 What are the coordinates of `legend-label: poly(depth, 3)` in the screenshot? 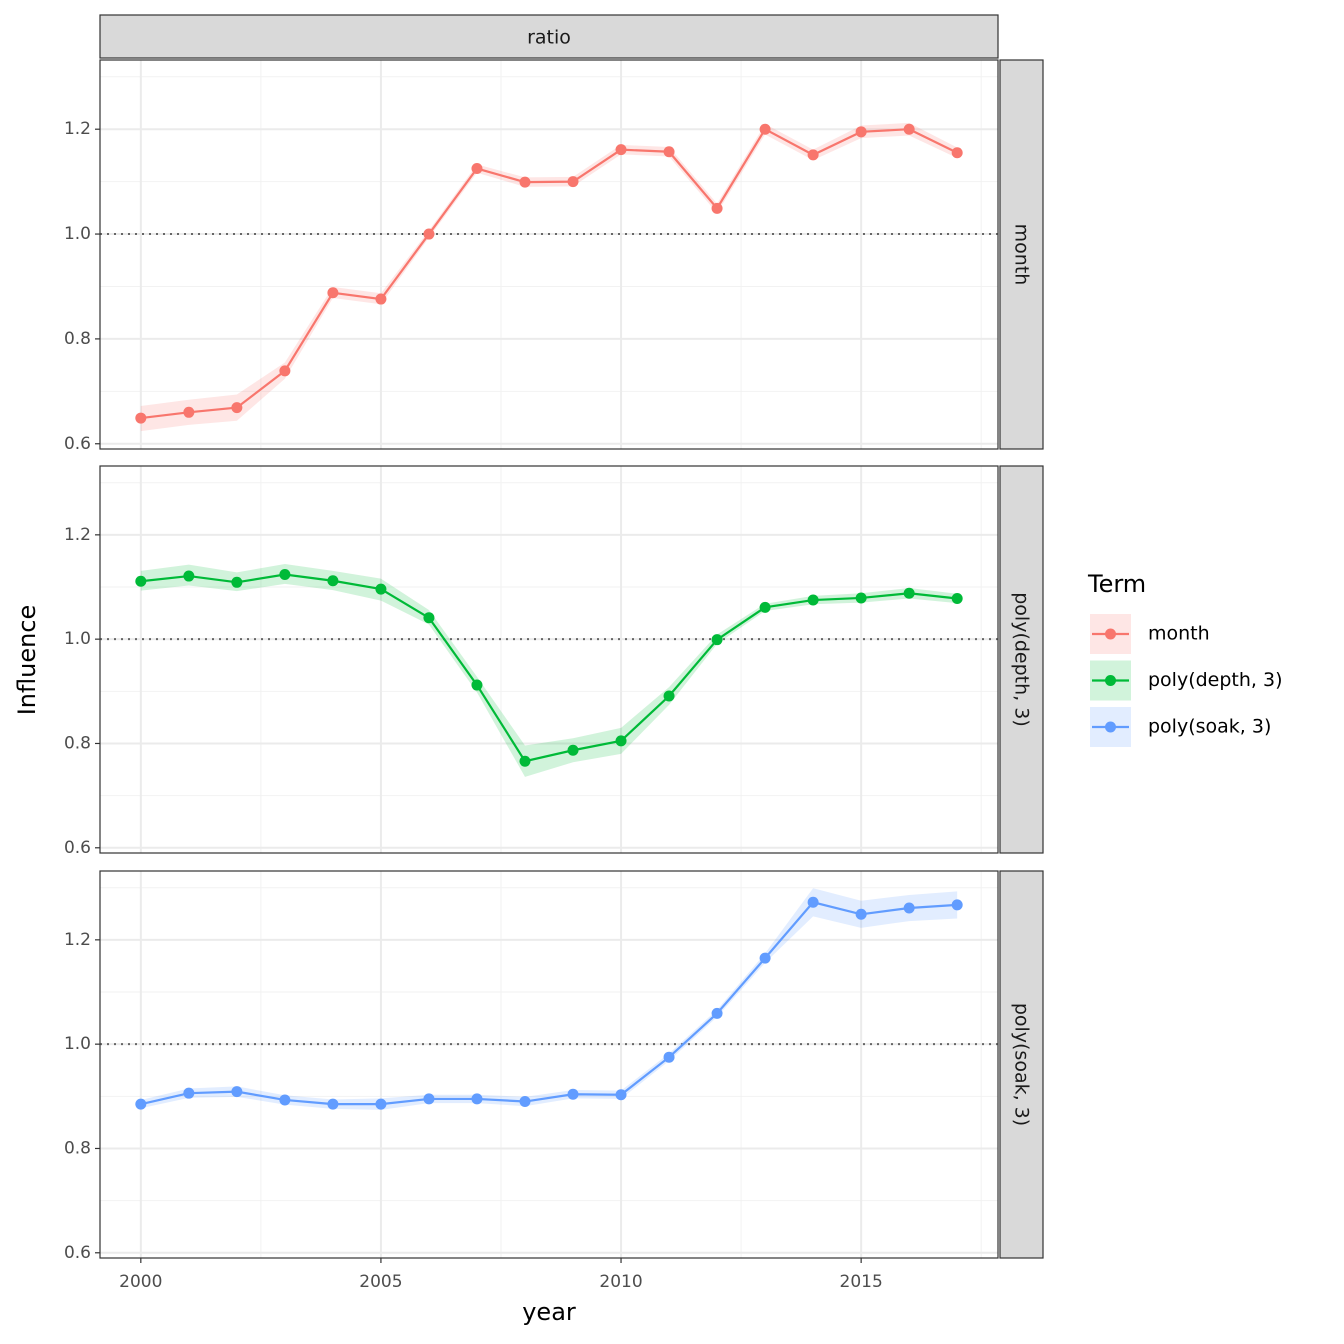 It's located at (1215, 680).